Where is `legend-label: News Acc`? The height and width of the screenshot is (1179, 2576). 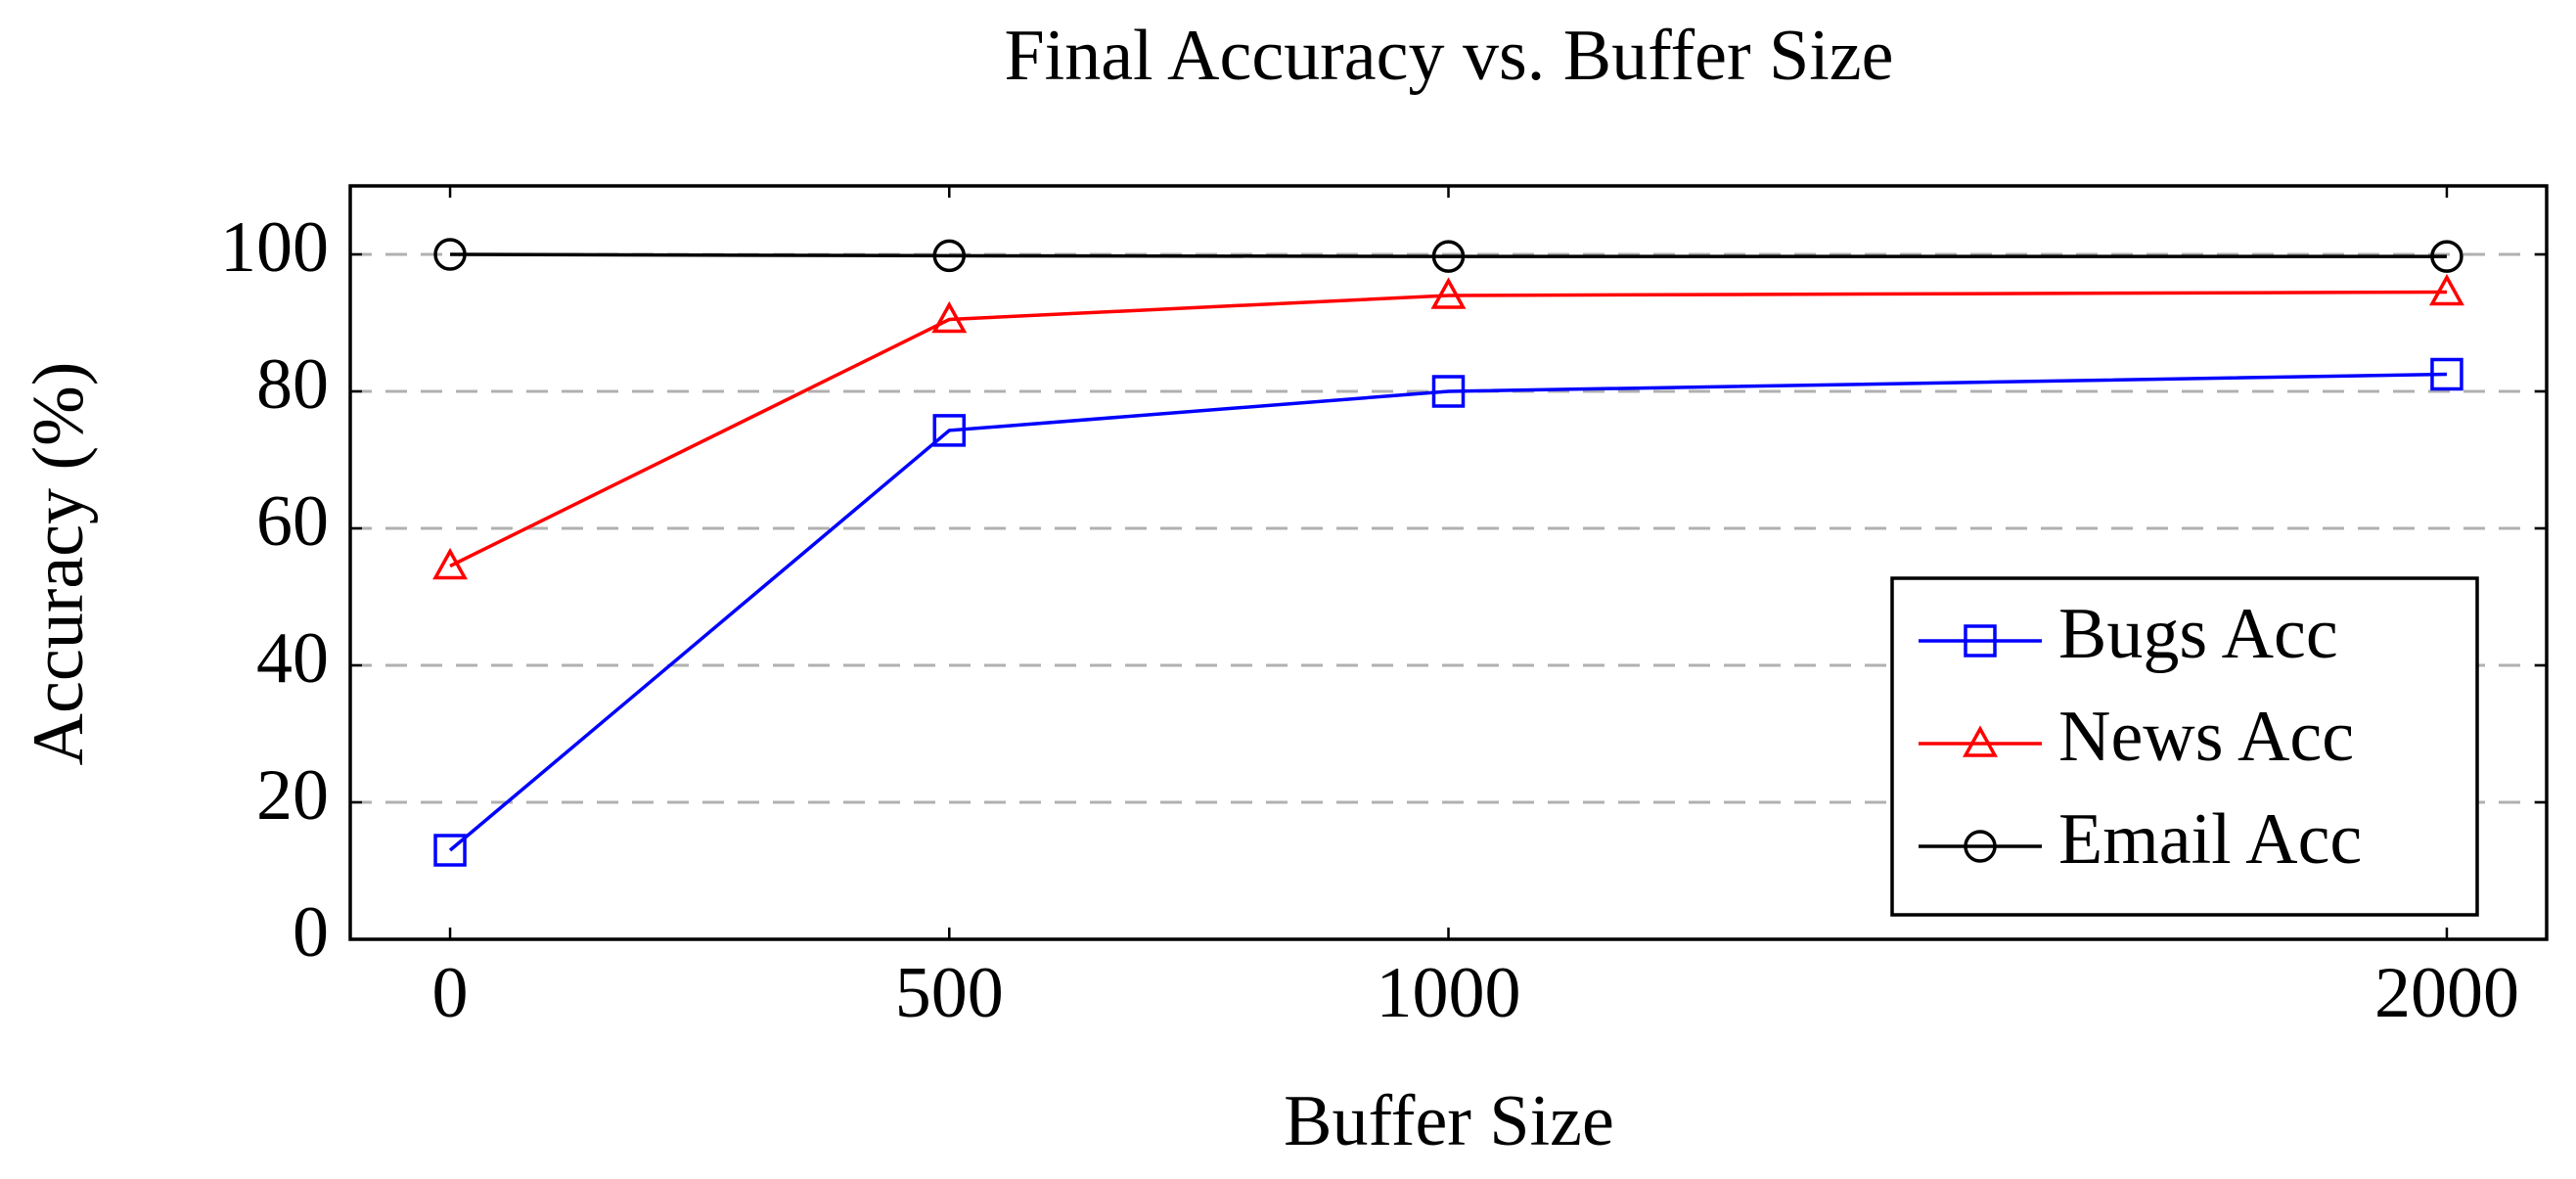
legend-label: News Acc is located at coordinates (2206, 737).